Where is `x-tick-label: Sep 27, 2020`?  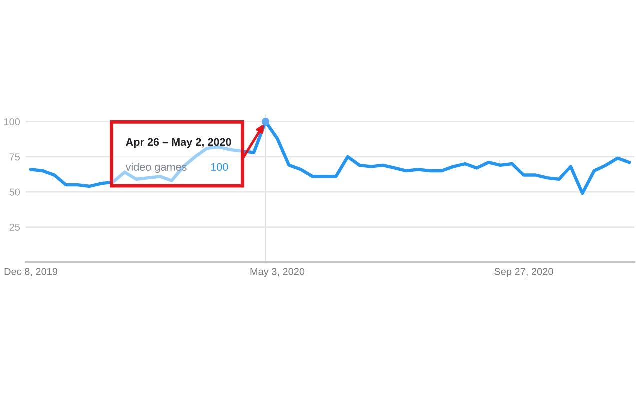
x-tick-label: Sep 27, 2020 is located at coordinates (524, 273).